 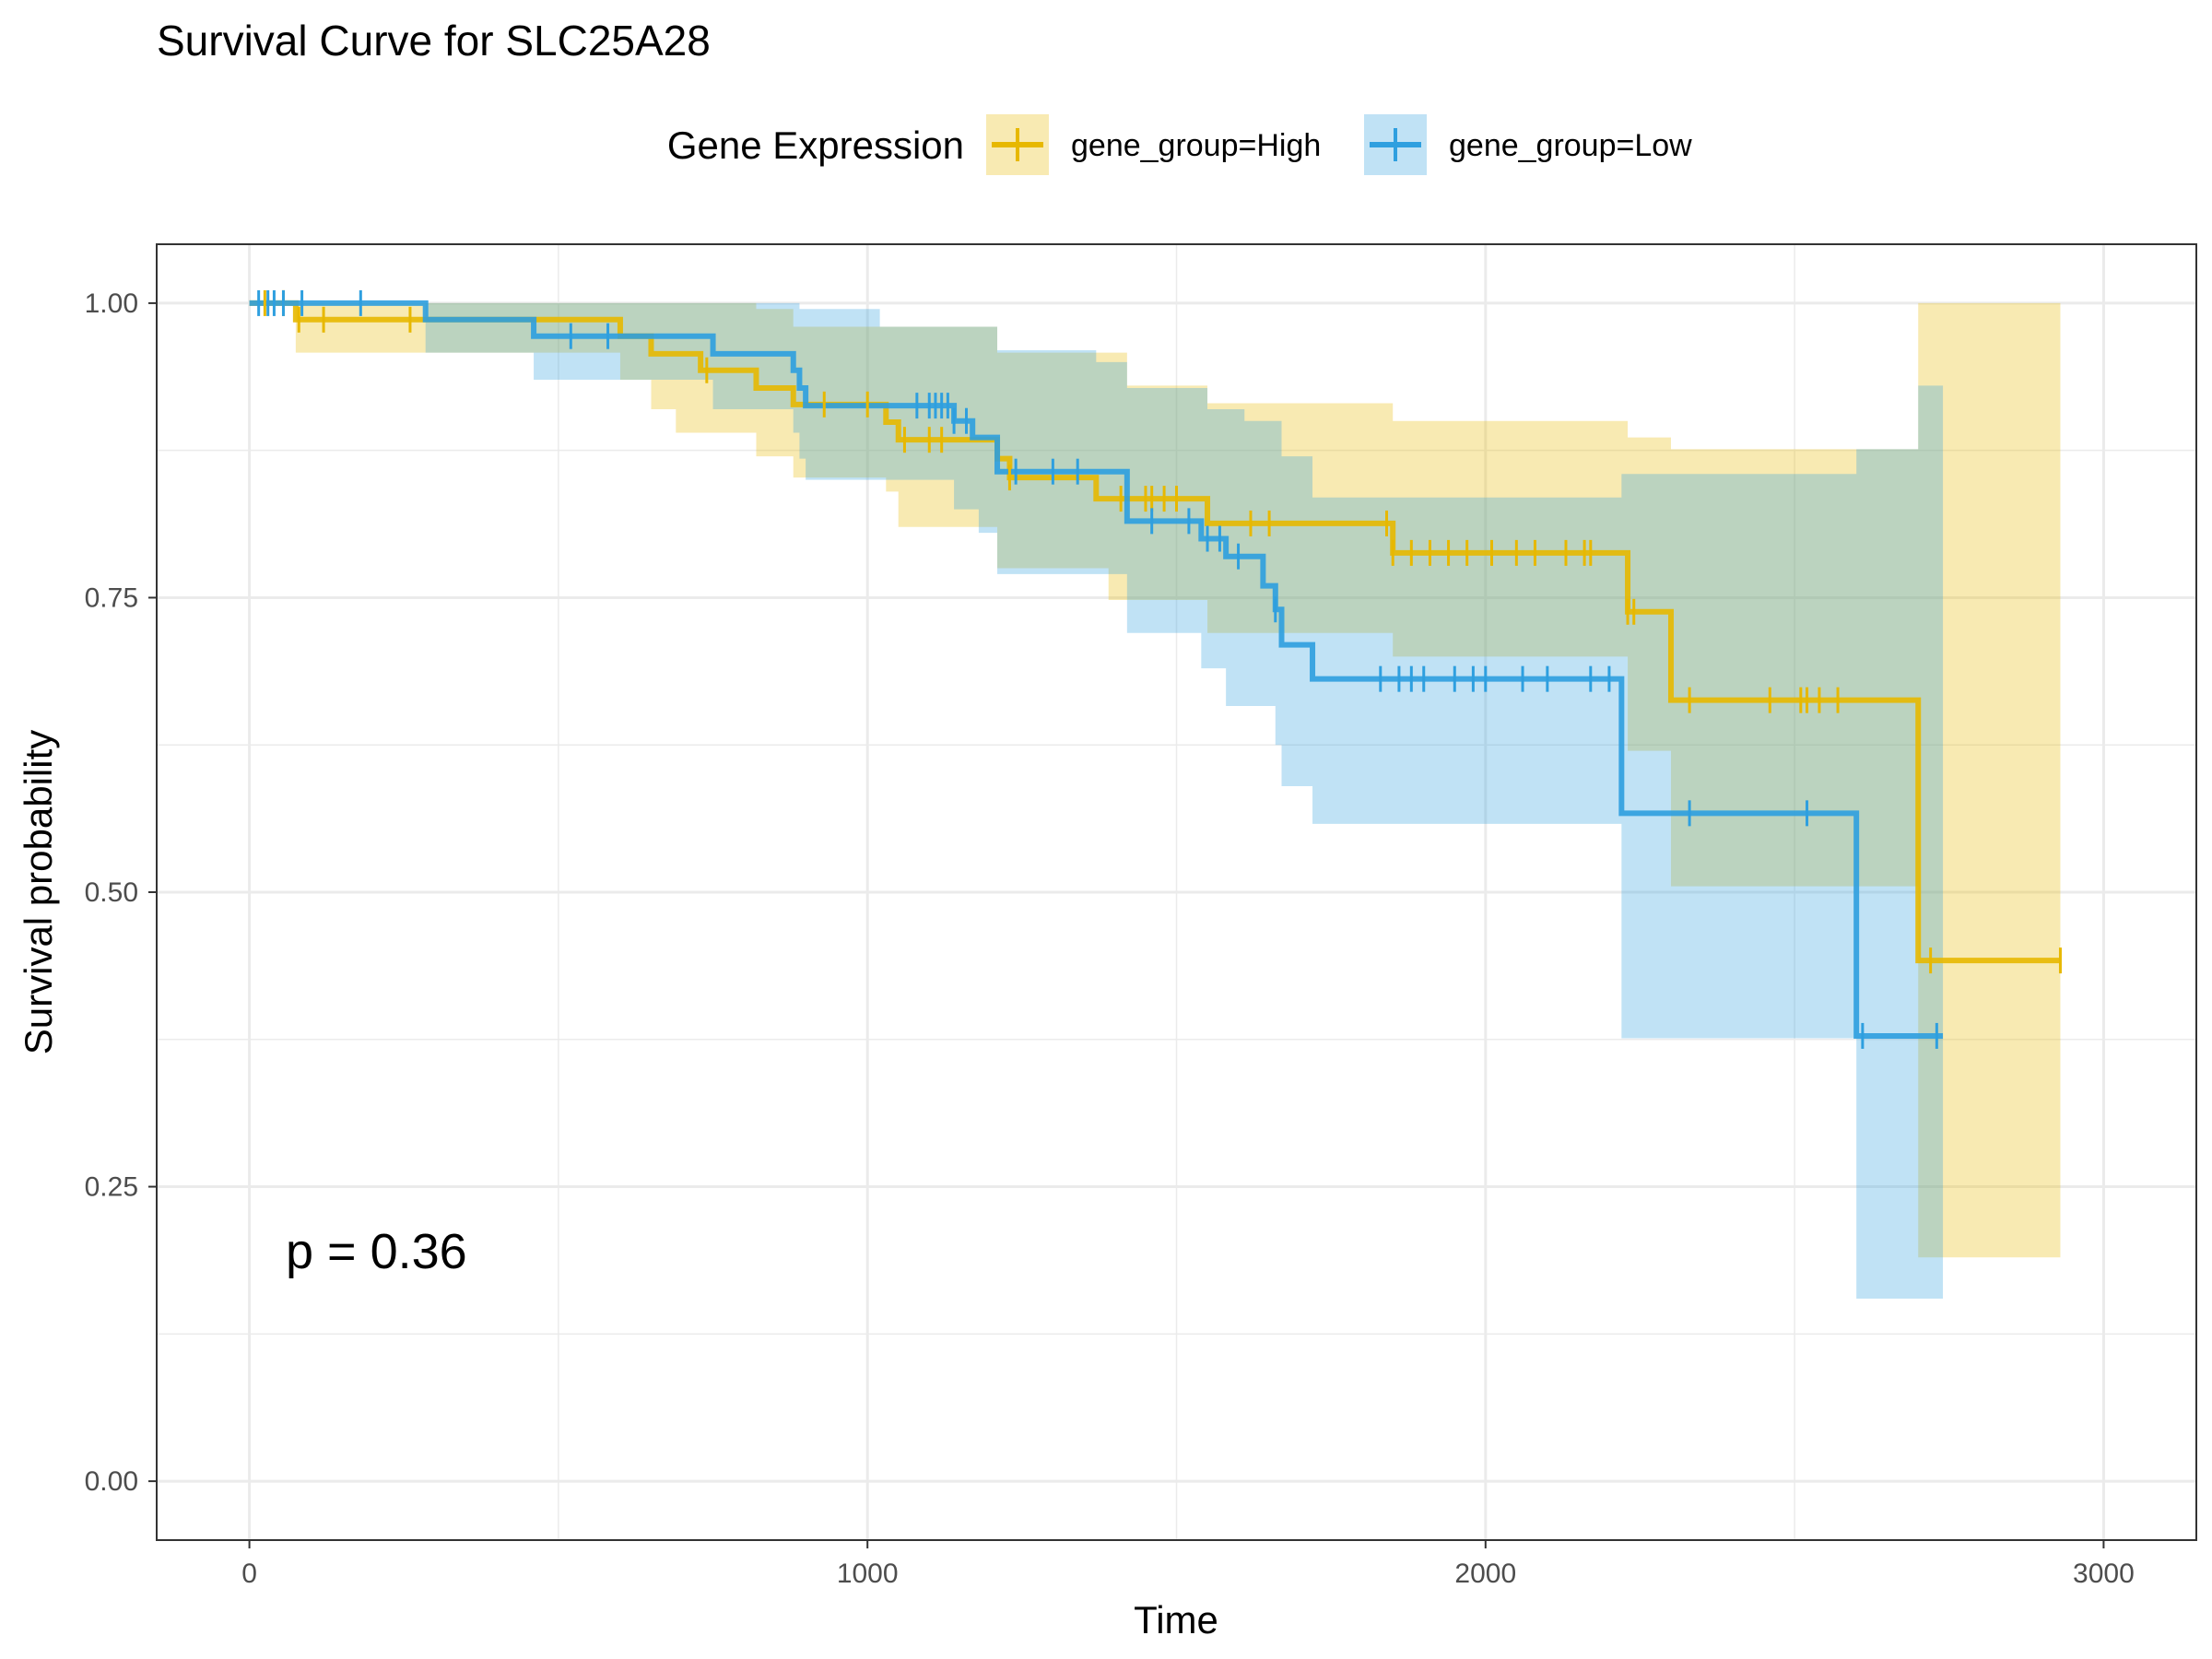 I want to click on legend-label-high: gene_group=High, so click(x=1196, y=145).